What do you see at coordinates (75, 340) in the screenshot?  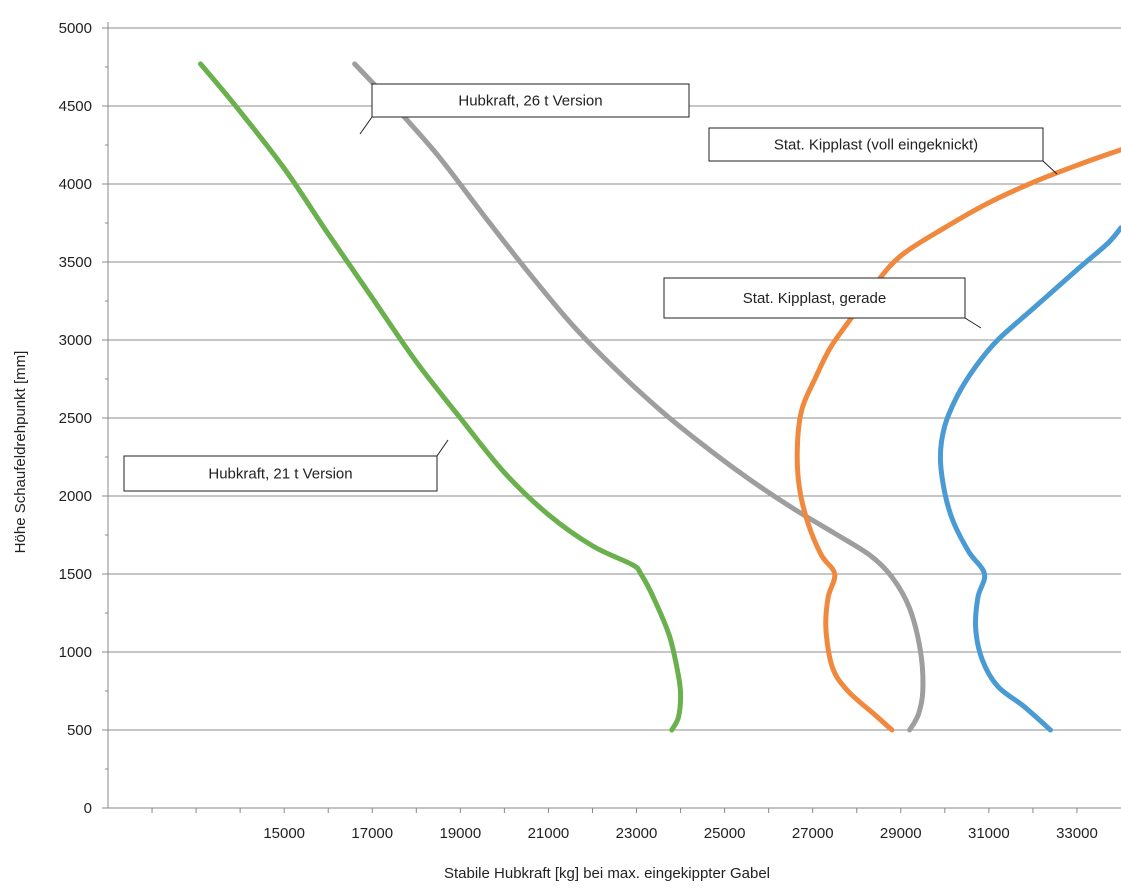 I see `y-tick-label: 3000` at bounding box center [75, 340].